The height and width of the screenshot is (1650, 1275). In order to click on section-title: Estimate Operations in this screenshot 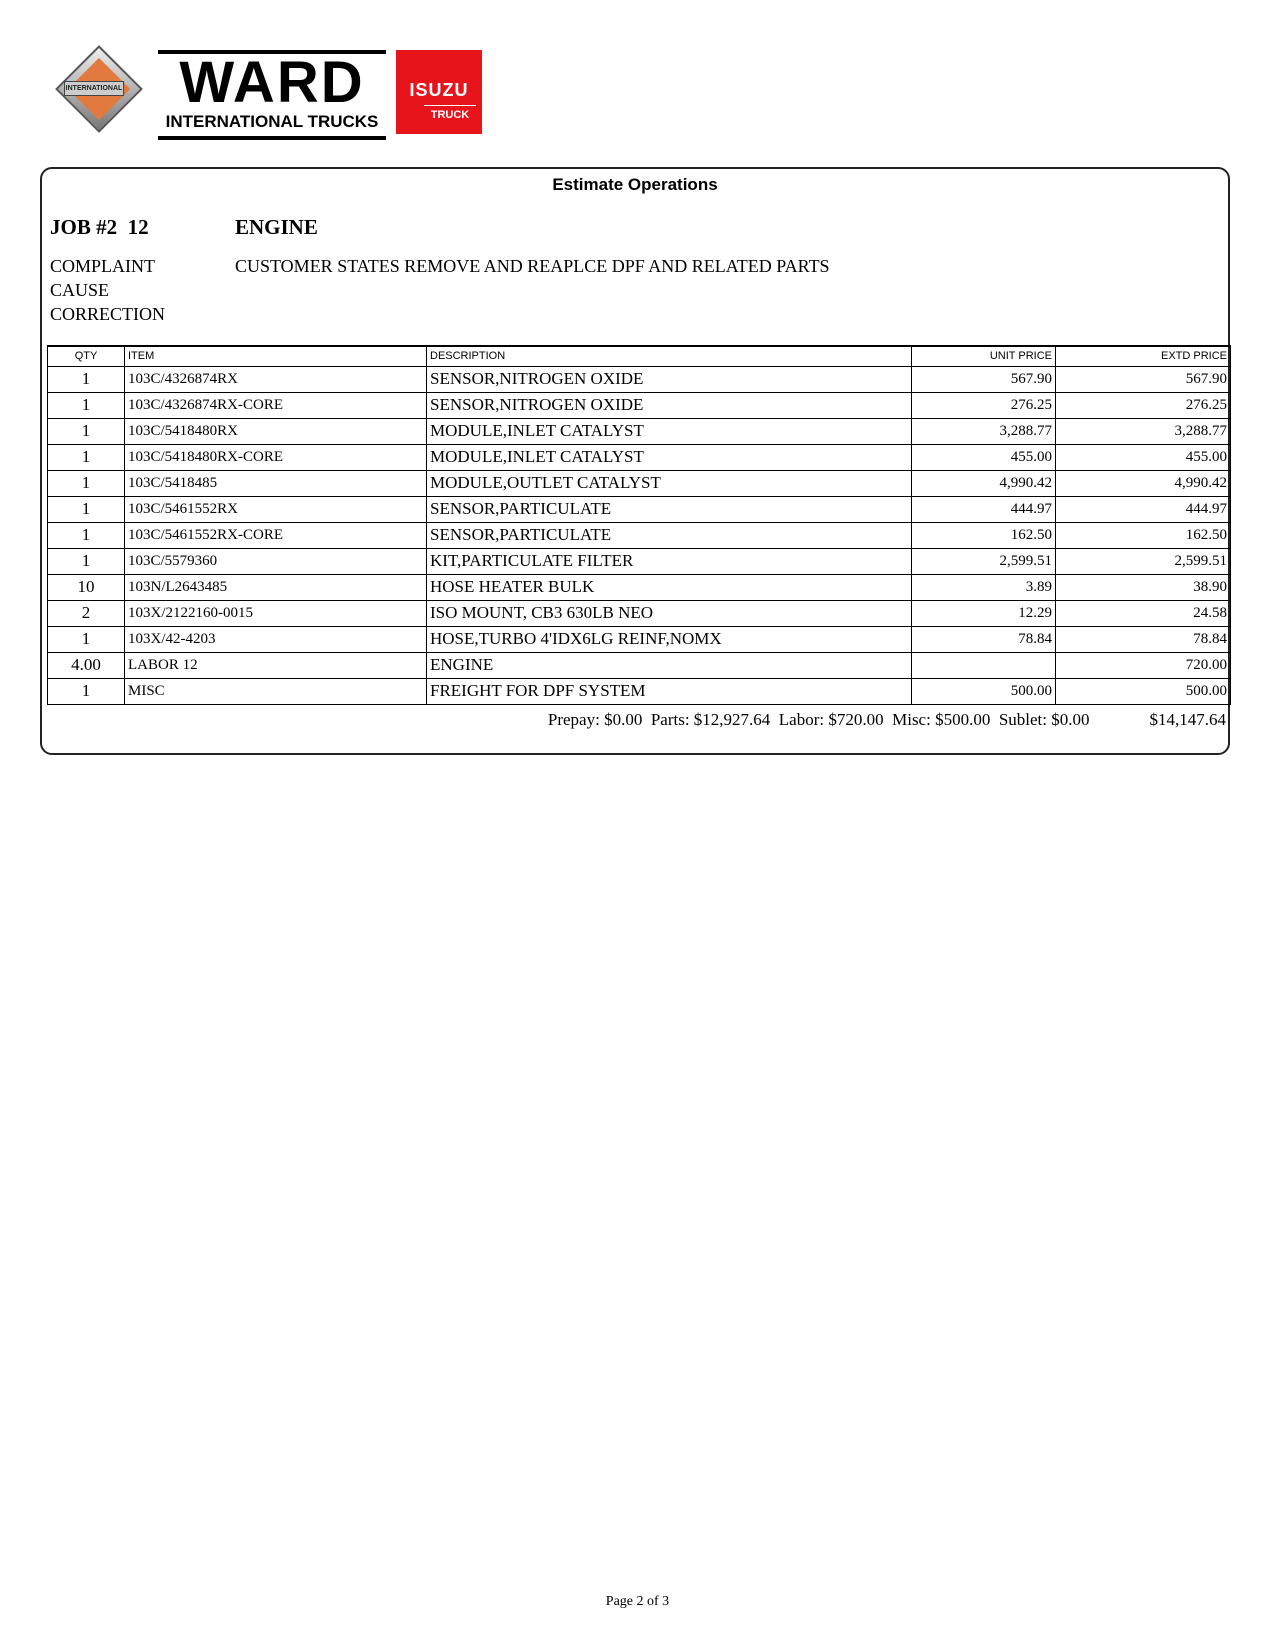, I will do `click(635, 184)`.